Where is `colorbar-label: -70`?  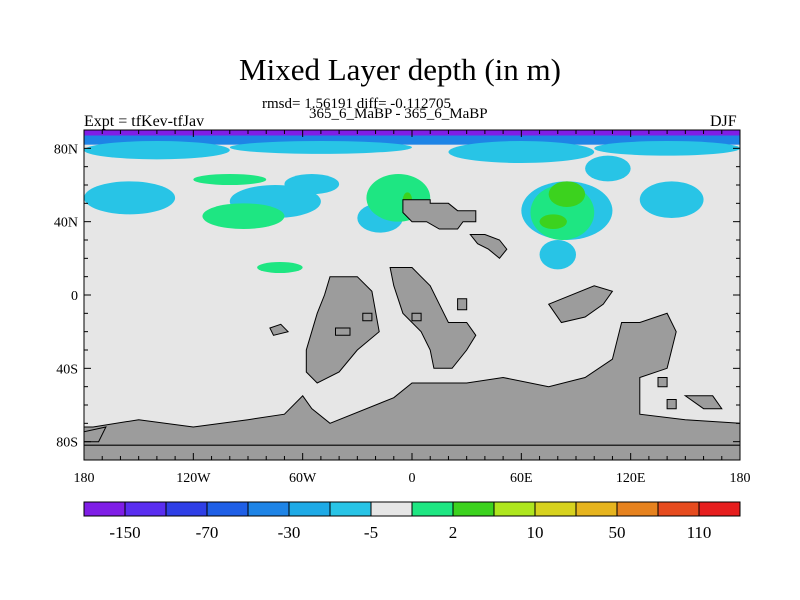 colorbar-label: -70 is located at coordinates (207, 532).